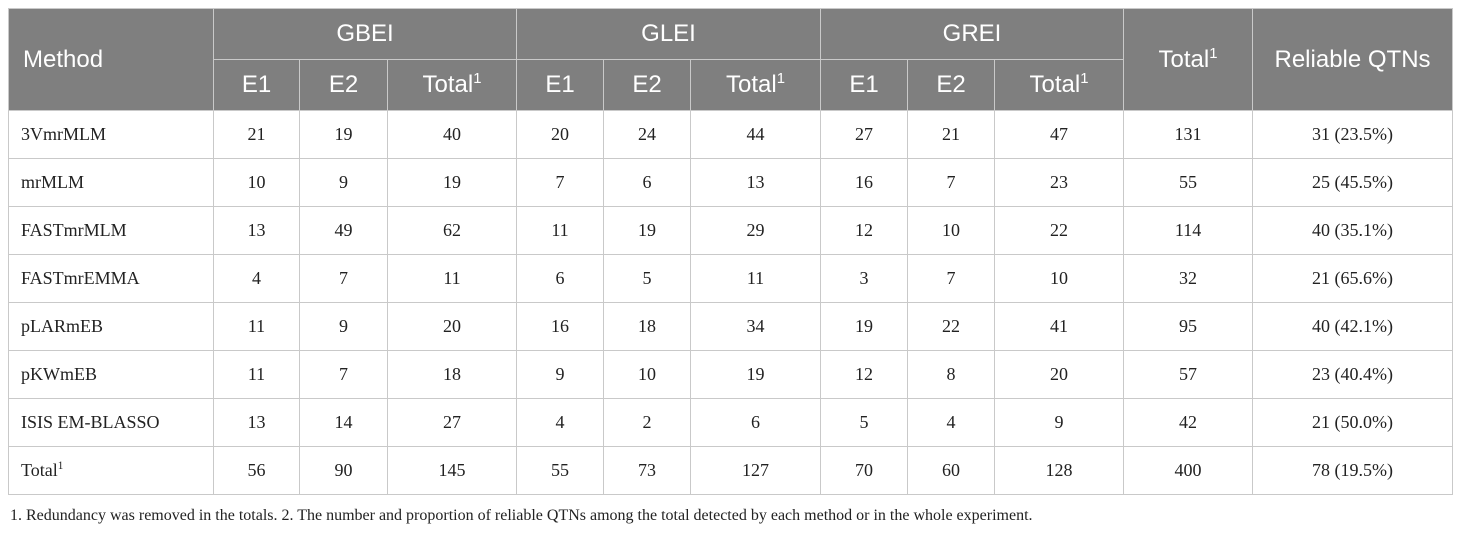  Describe the element at coordinates (1188, 278) in the screenshot. I see `value-cell: 32` at that location.